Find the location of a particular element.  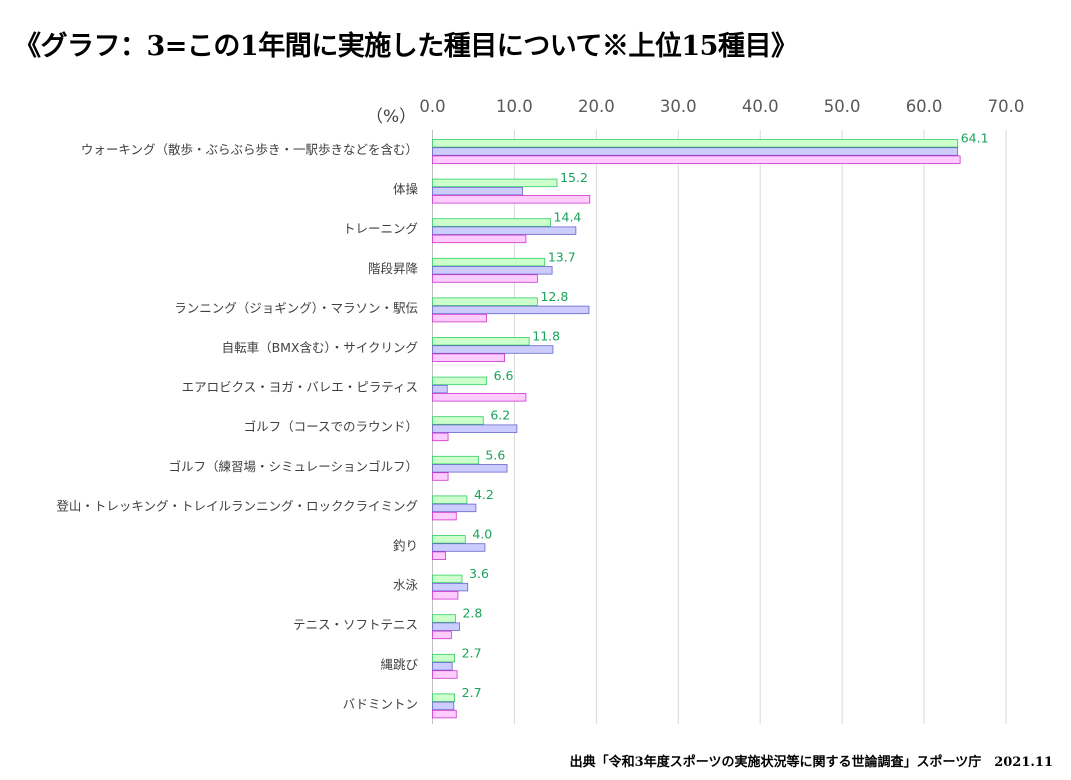

data-label: 4.2 is located at coordinates (484, 494).